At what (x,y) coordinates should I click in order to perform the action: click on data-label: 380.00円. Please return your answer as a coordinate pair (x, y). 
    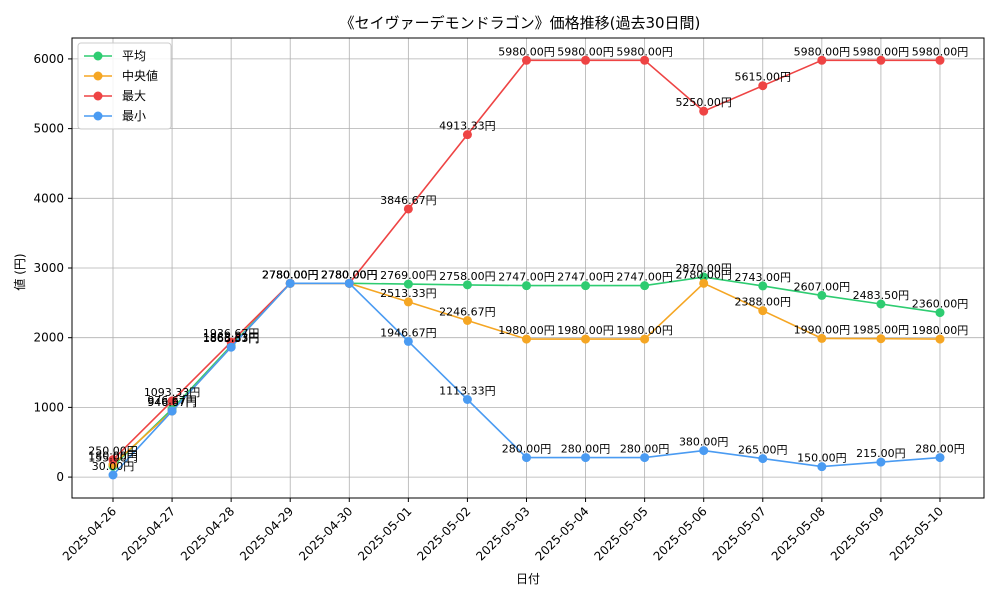
    Looking at the image, I should click on (704, 442).